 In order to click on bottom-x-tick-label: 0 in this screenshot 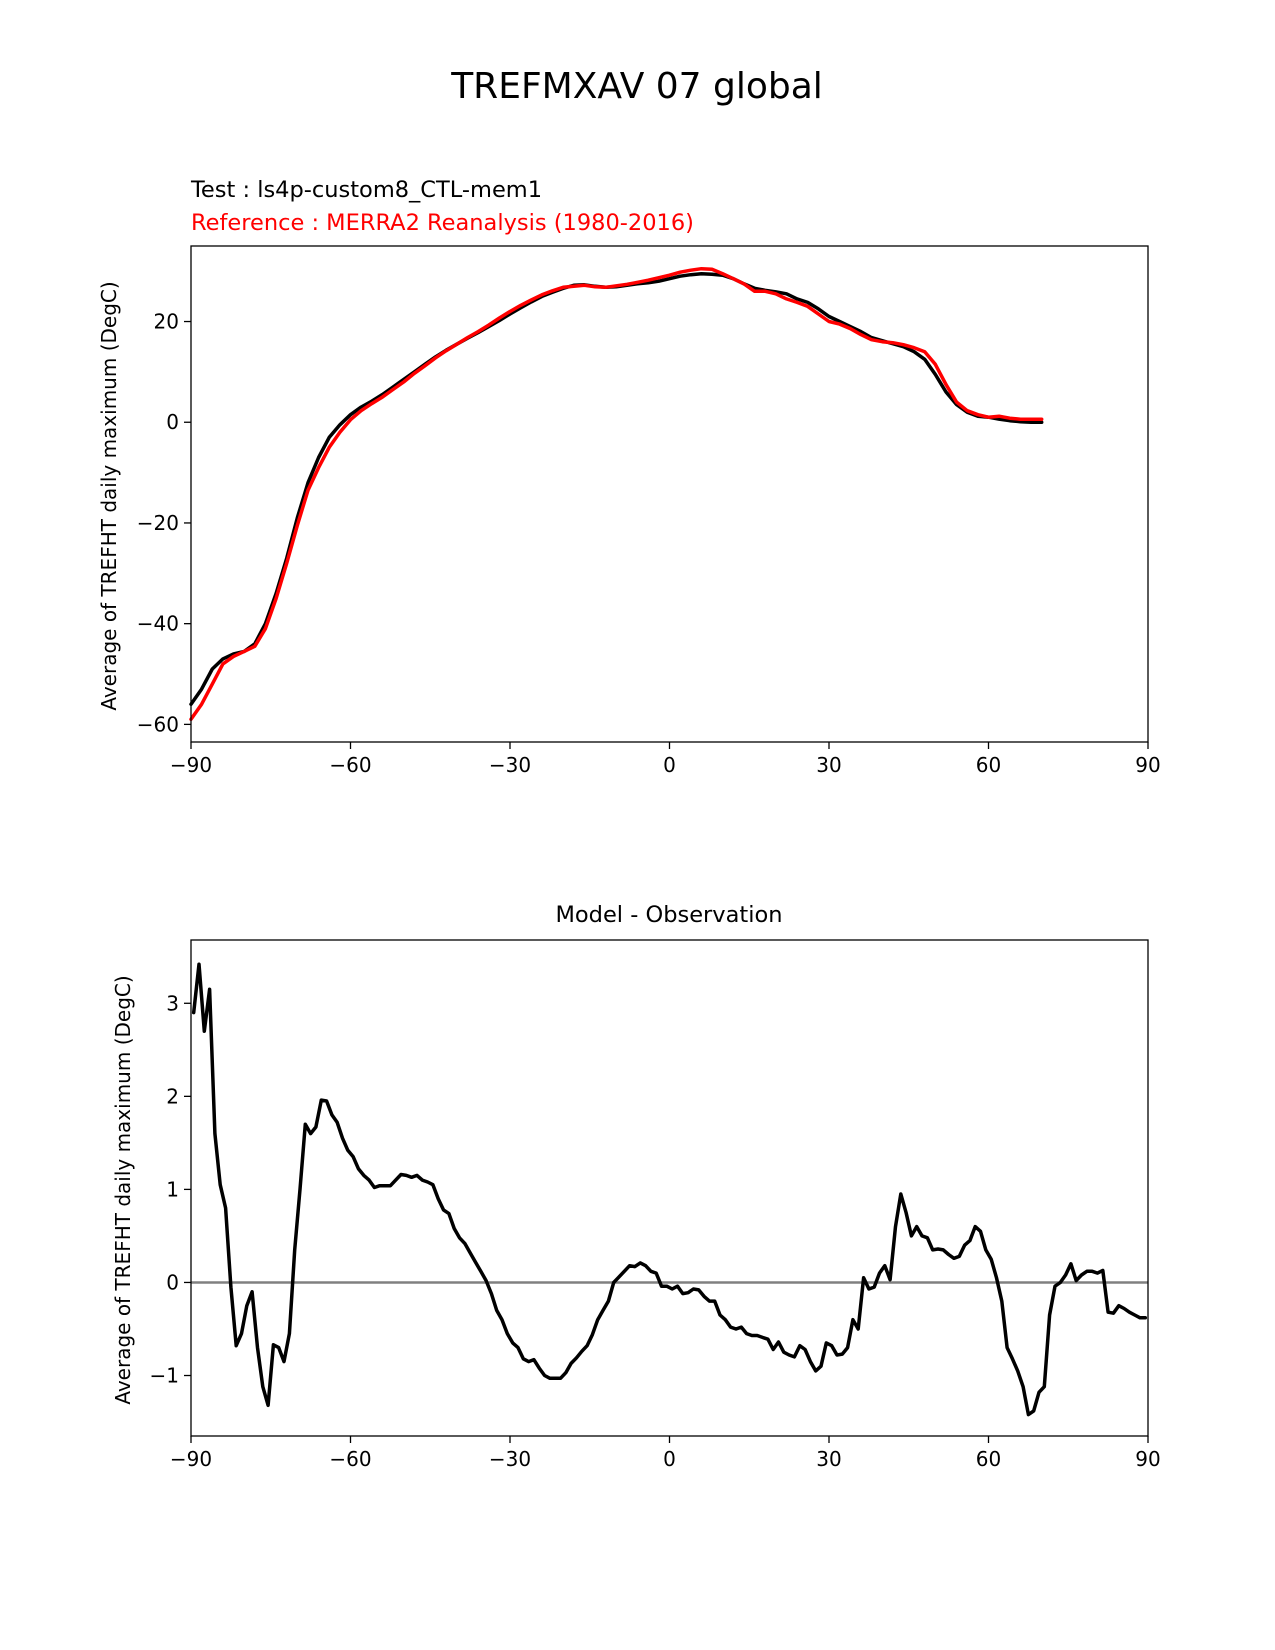, I will do `click(669, 1459)`.